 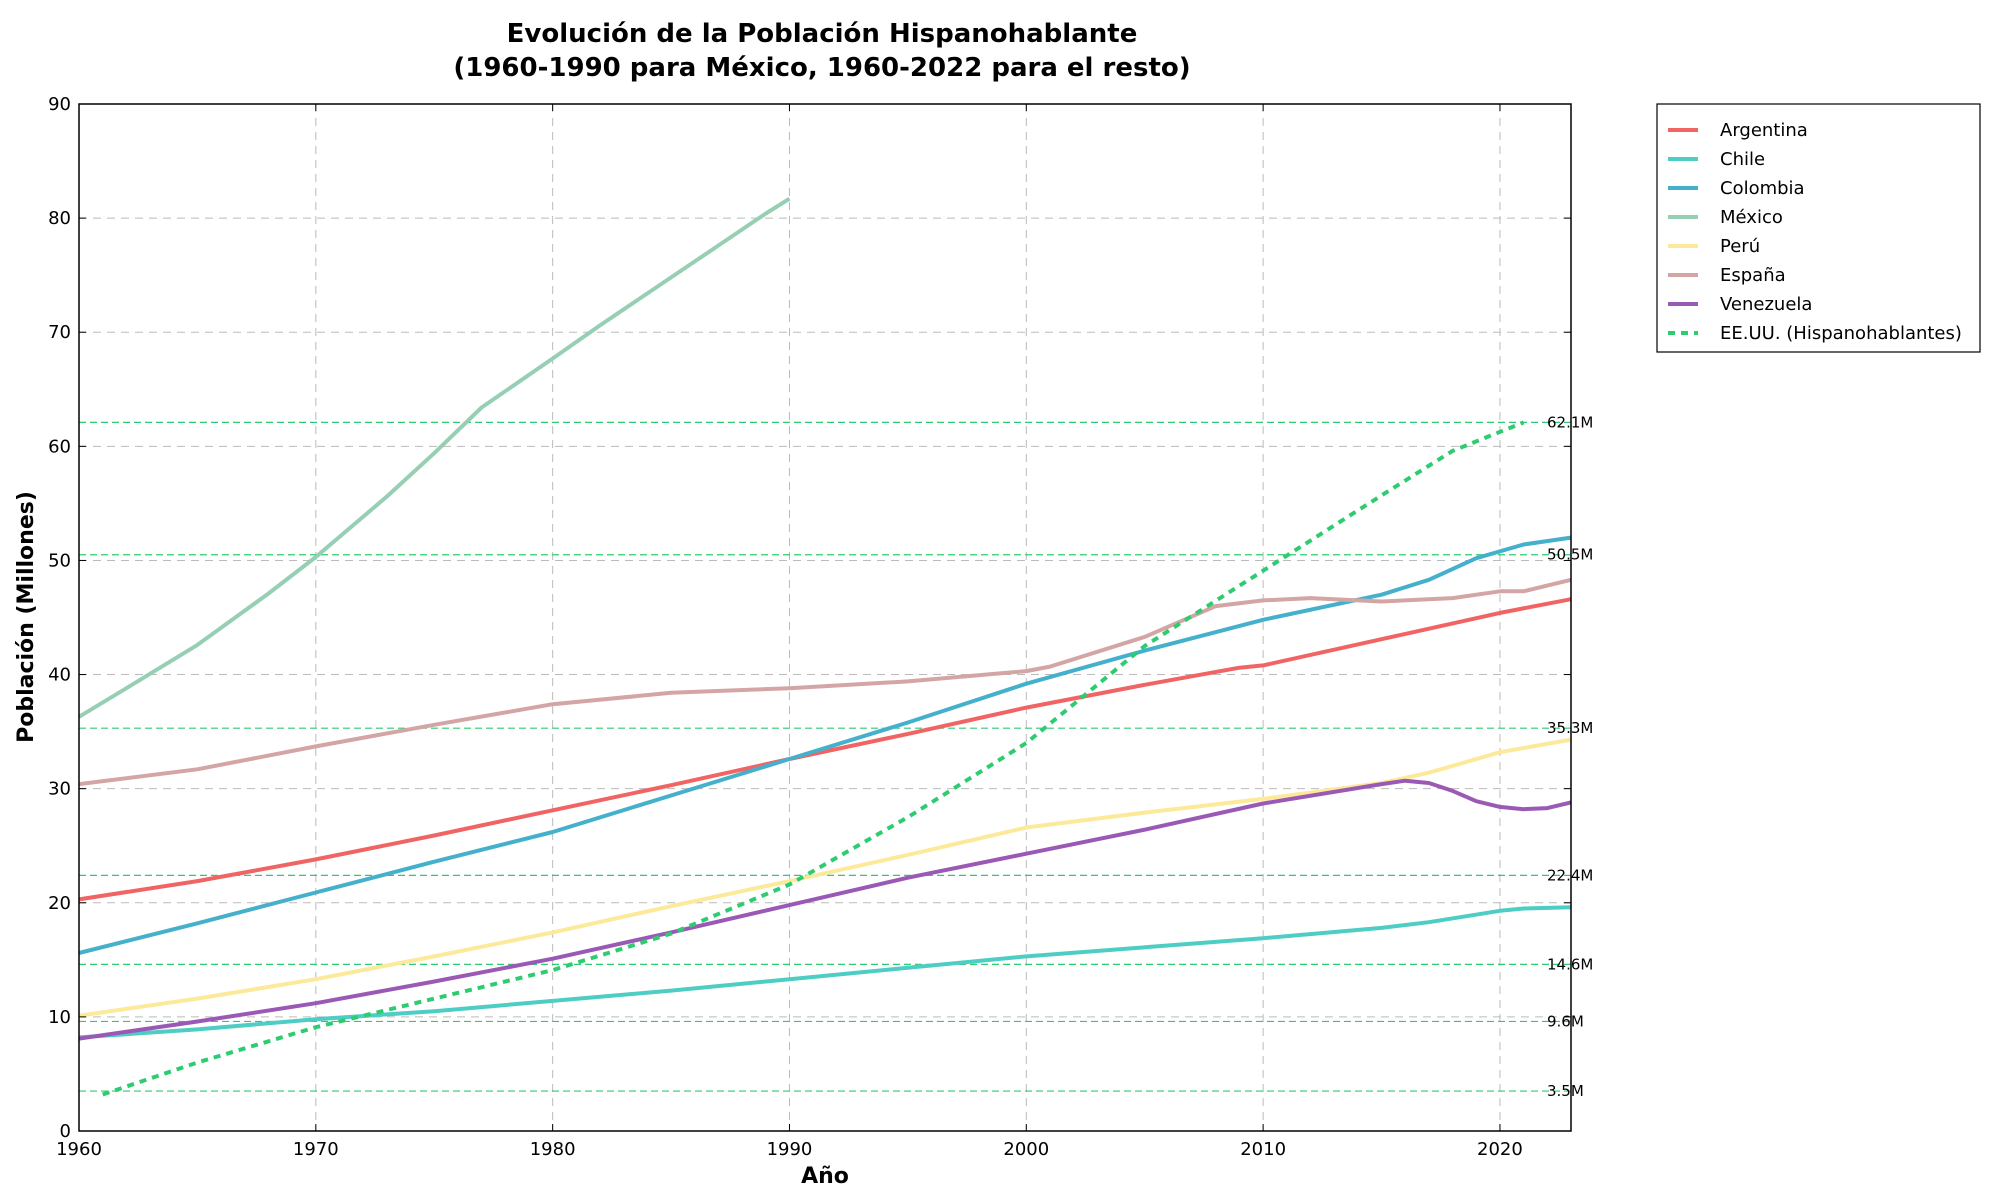 I want to click on reference-line-label: 3.5M, so click(x=1565, y=1091).